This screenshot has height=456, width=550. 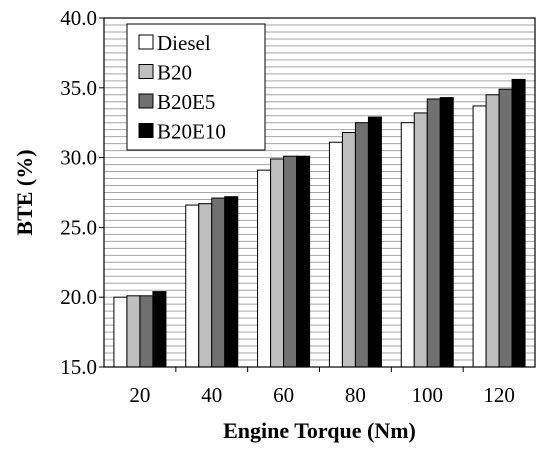 I want to click on x-tick-label: 60, so click(x=283, y=395).